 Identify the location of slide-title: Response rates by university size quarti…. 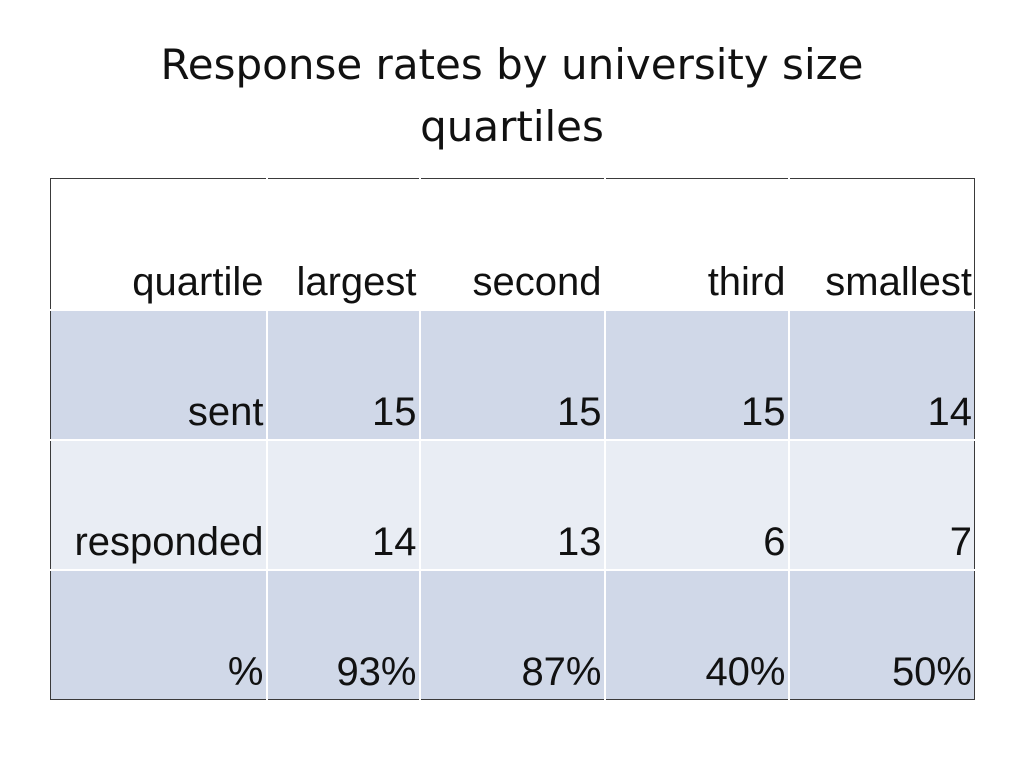
(512, 96).